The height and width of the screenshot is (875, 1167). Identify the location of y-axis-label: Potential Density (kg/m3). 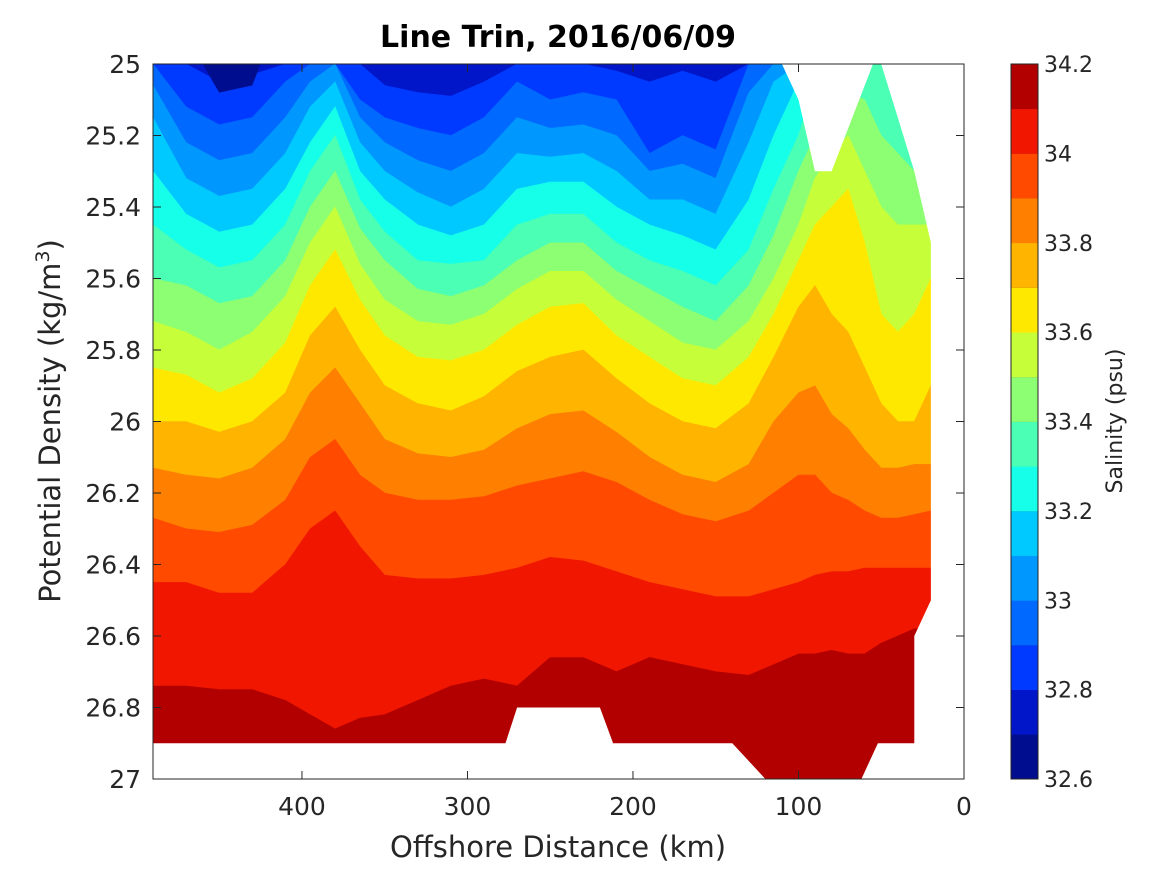
(49, 421).